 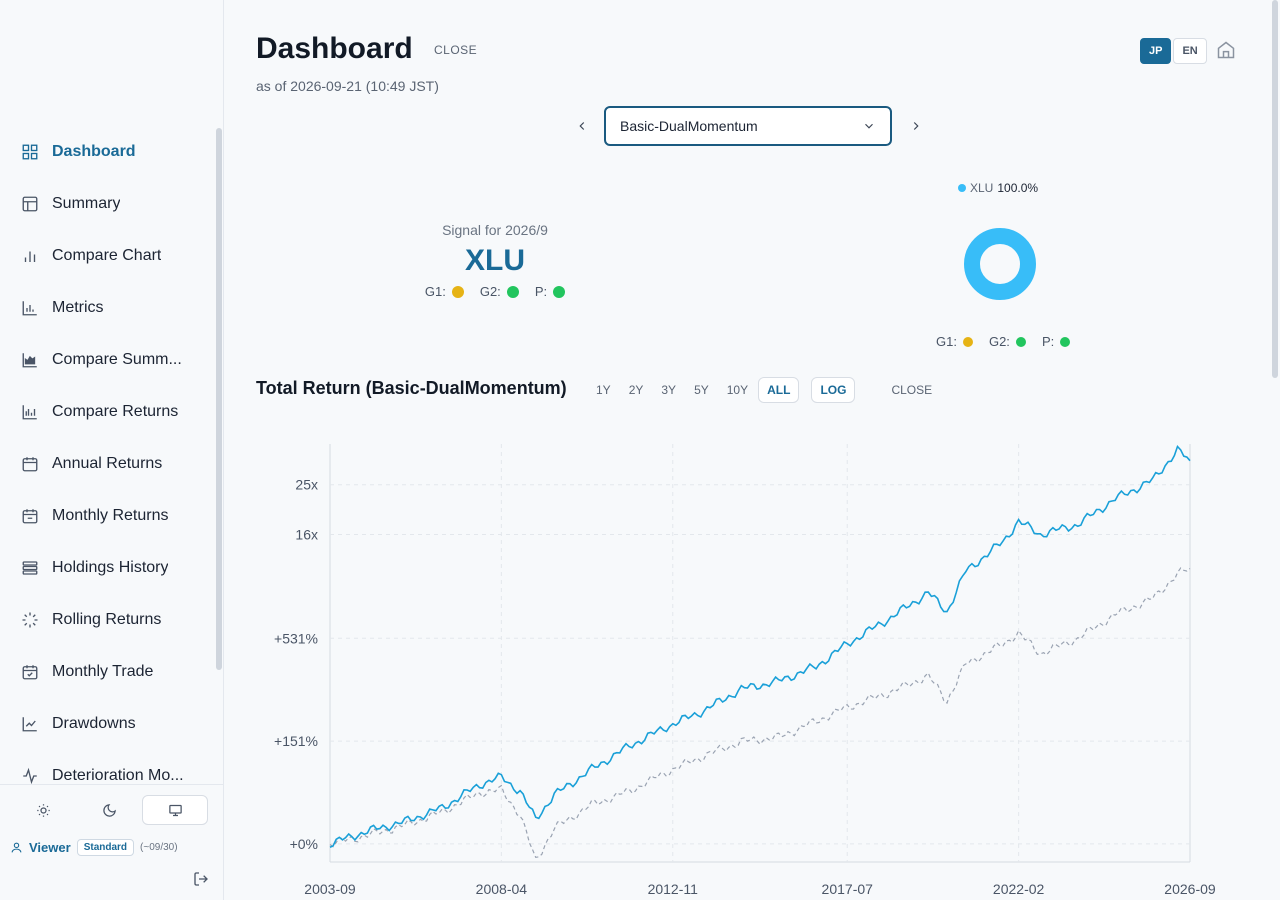 What do you see at coordinates (94, 723) in the screenshot?
I see `sidebar-item-label: Drawdowns` at bounding box center [94, 723].